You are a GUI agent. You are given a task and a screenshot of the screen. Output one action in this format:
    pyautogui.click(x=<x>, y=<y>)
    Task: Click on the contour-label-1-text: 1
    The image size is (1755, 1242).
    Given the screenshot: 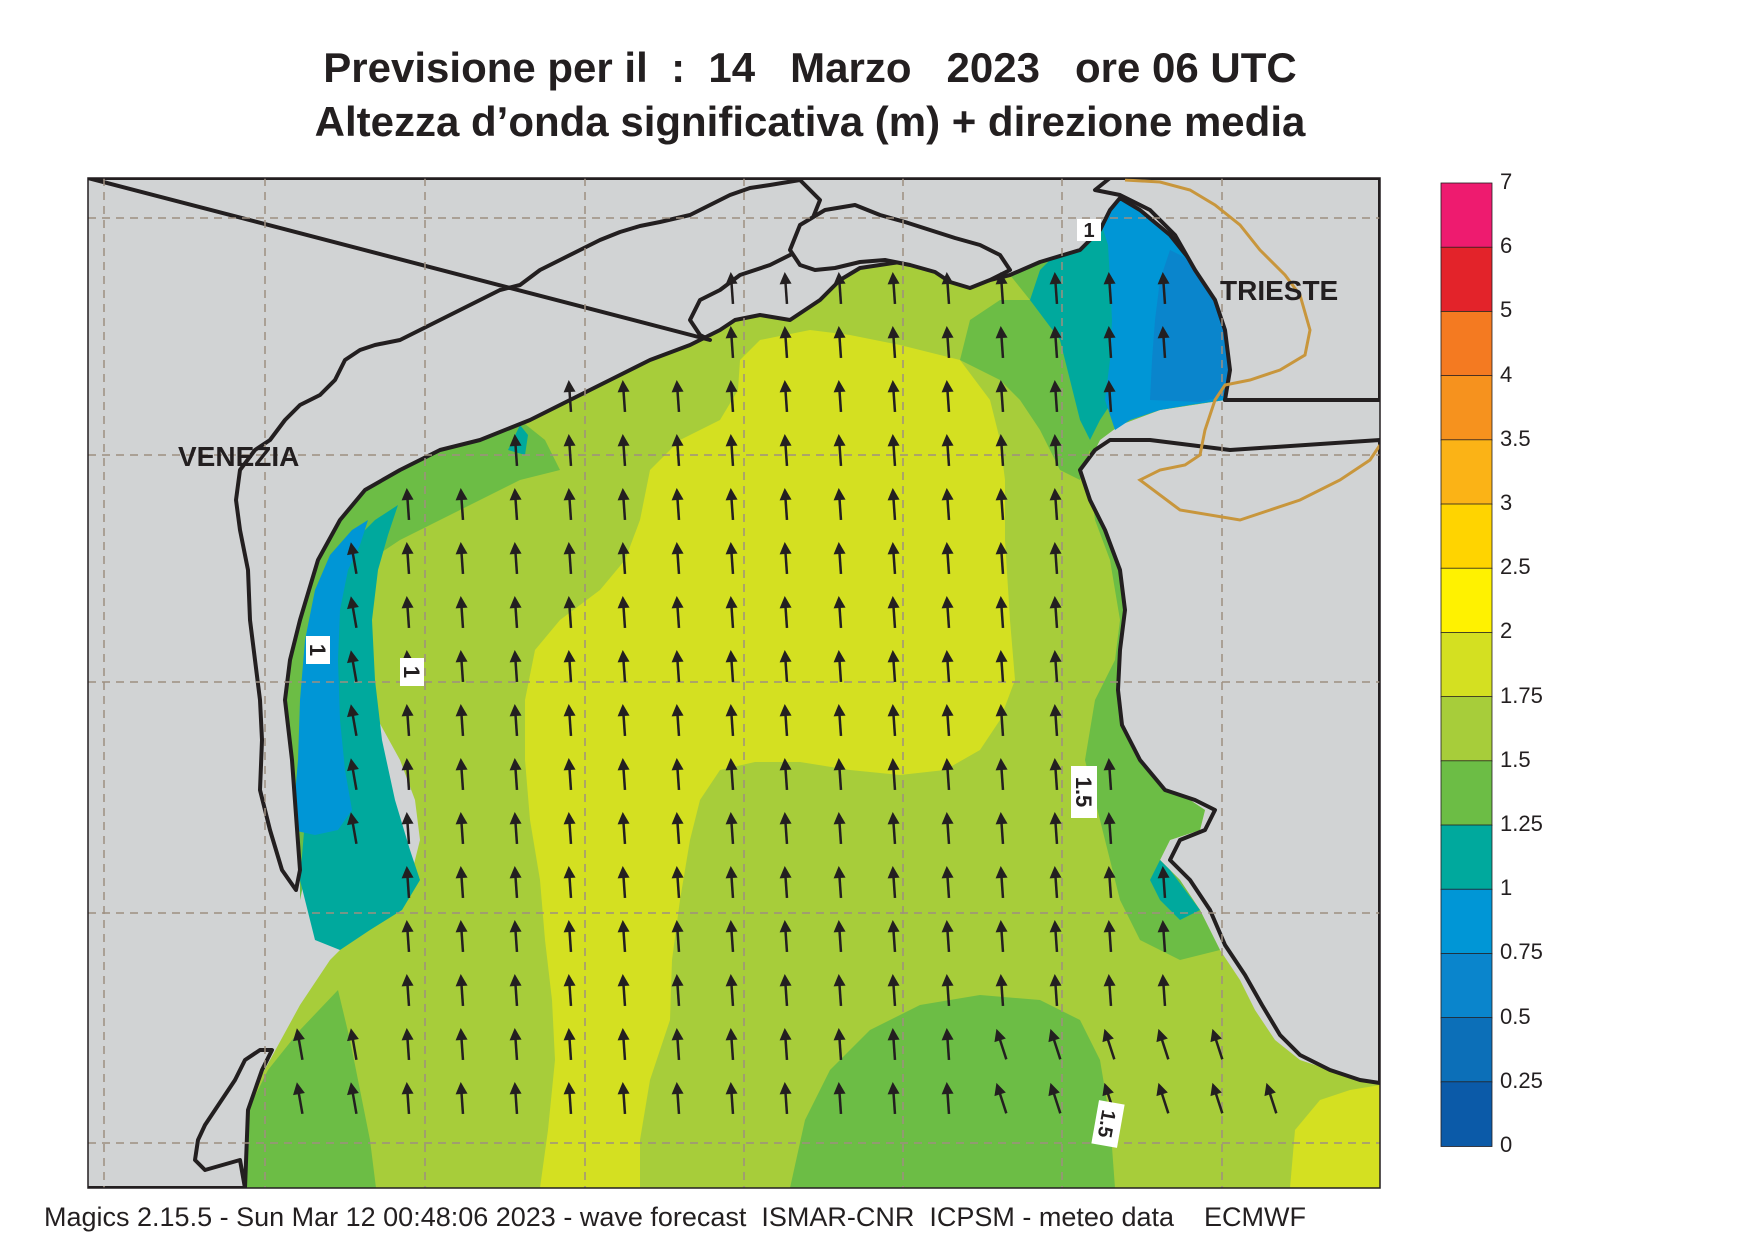 What is the action you would take?
    pyautogui.click(x=317, y=650)
    